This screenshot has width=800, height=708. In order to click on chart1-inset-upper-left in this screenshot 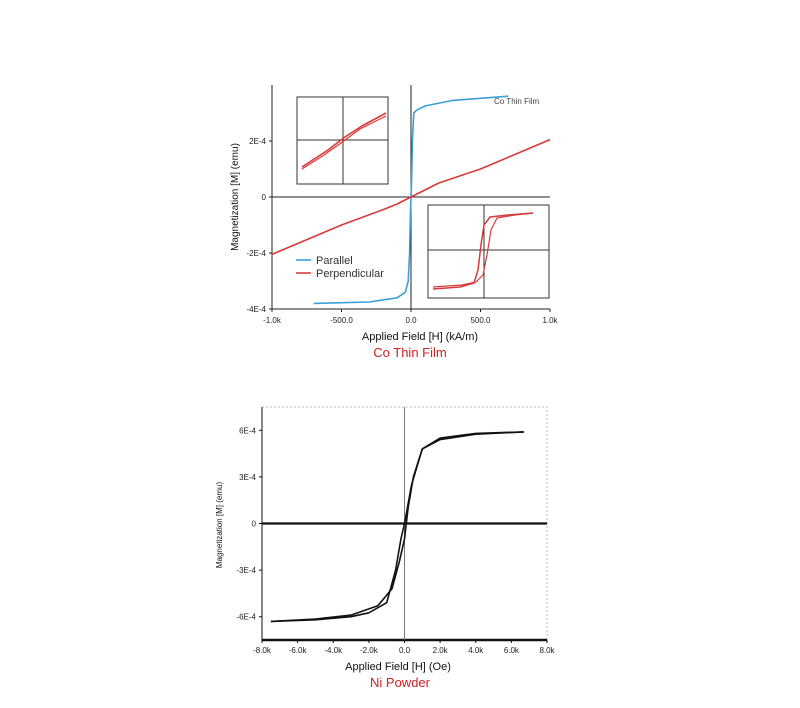, I will do `click(342, 140)`.